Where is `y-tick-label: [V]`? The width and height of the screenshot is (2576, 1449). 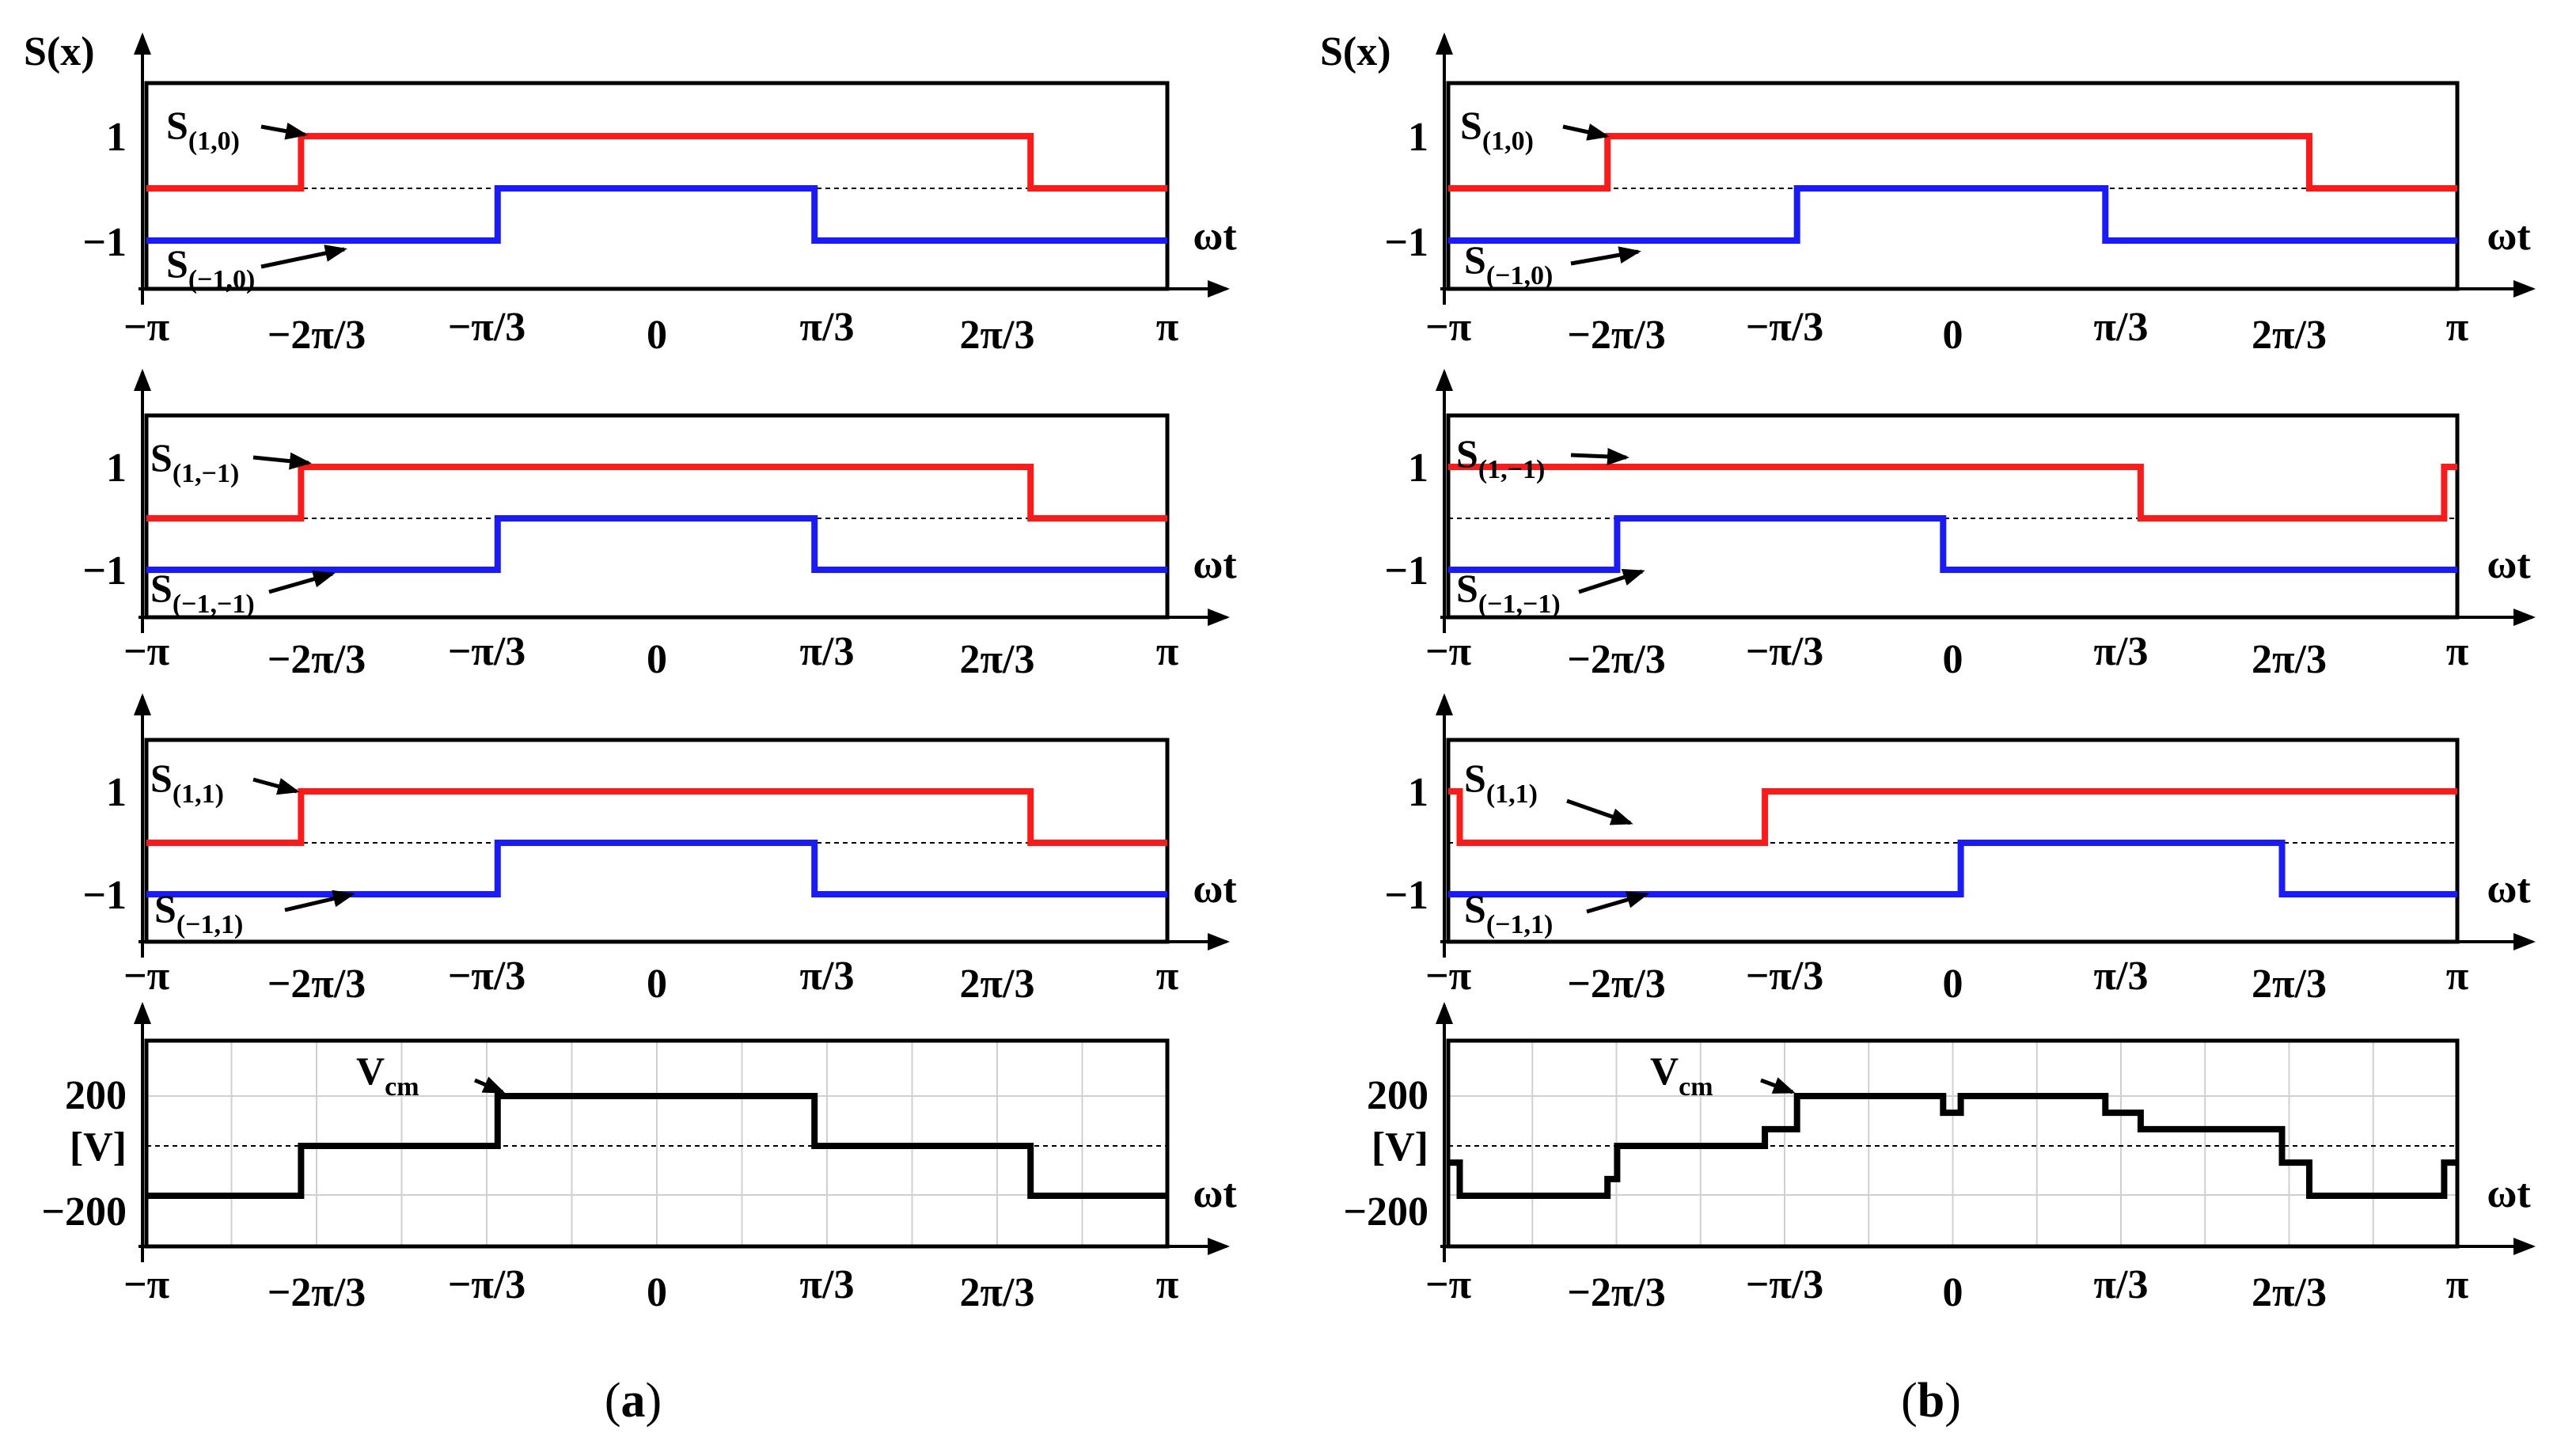
y-tick-label: [V] is located at coordinates (98, 1147).